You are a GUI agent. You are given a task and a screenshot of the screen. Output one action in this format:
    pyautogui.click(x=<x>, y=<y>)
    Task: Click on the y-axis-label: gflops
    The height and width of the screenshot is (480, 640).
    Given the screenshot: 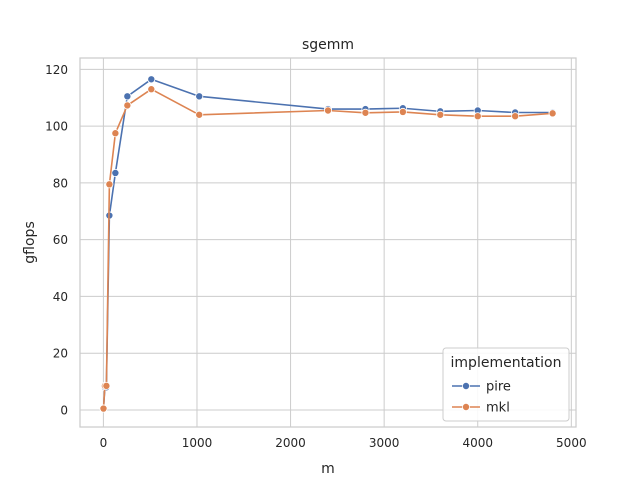 What is the action you would take?
    pyautogui.click(x=30, y=242)
    